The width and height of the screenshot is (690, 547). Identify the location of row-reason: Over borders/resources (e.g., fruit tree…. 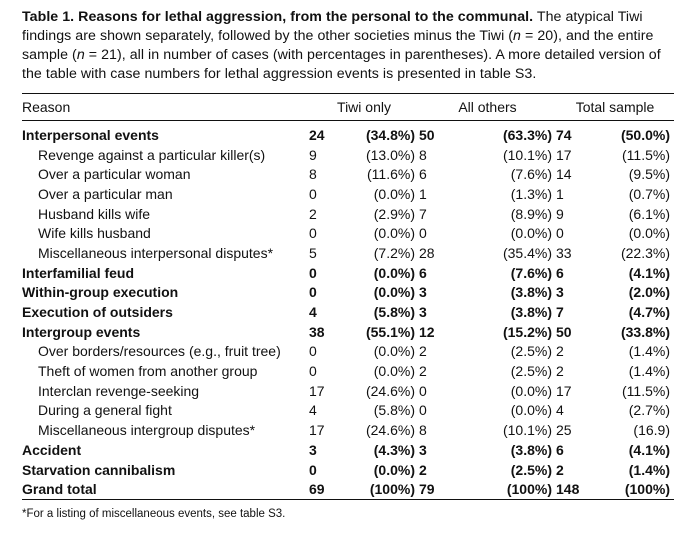
(159, 351).